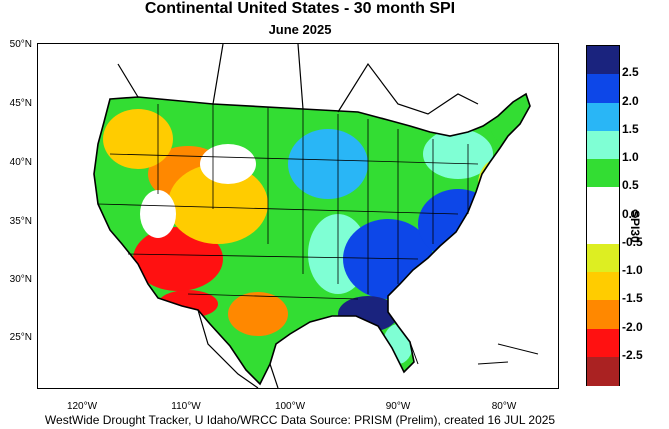 This screenshot has height=429, width=669. I want to click on map-title: Continental United States - 30 month SPI, so click(300, 8).